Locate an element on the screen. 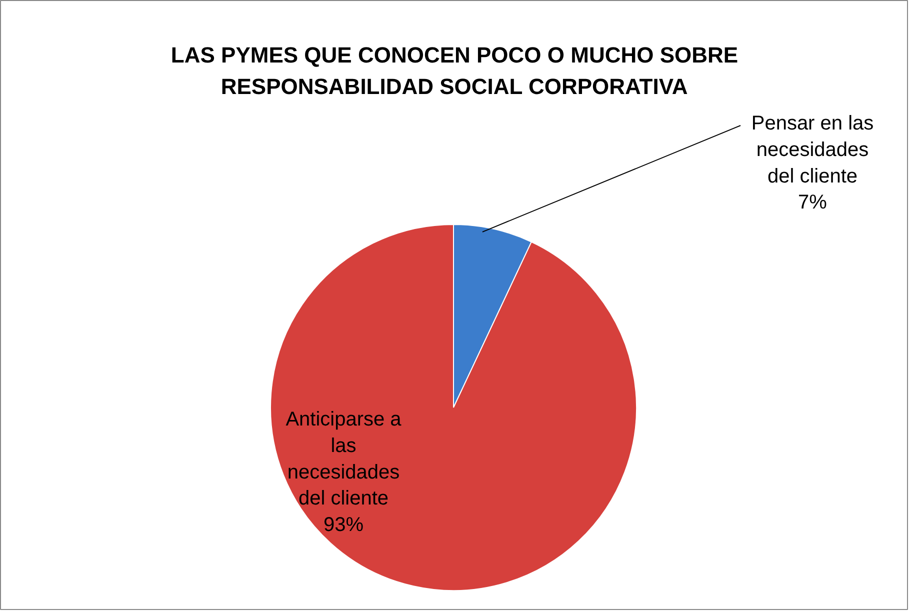 Image resolution: width=910 pixels, height=612 pixels. data-label: 93% is located at coordinates (343, 525).